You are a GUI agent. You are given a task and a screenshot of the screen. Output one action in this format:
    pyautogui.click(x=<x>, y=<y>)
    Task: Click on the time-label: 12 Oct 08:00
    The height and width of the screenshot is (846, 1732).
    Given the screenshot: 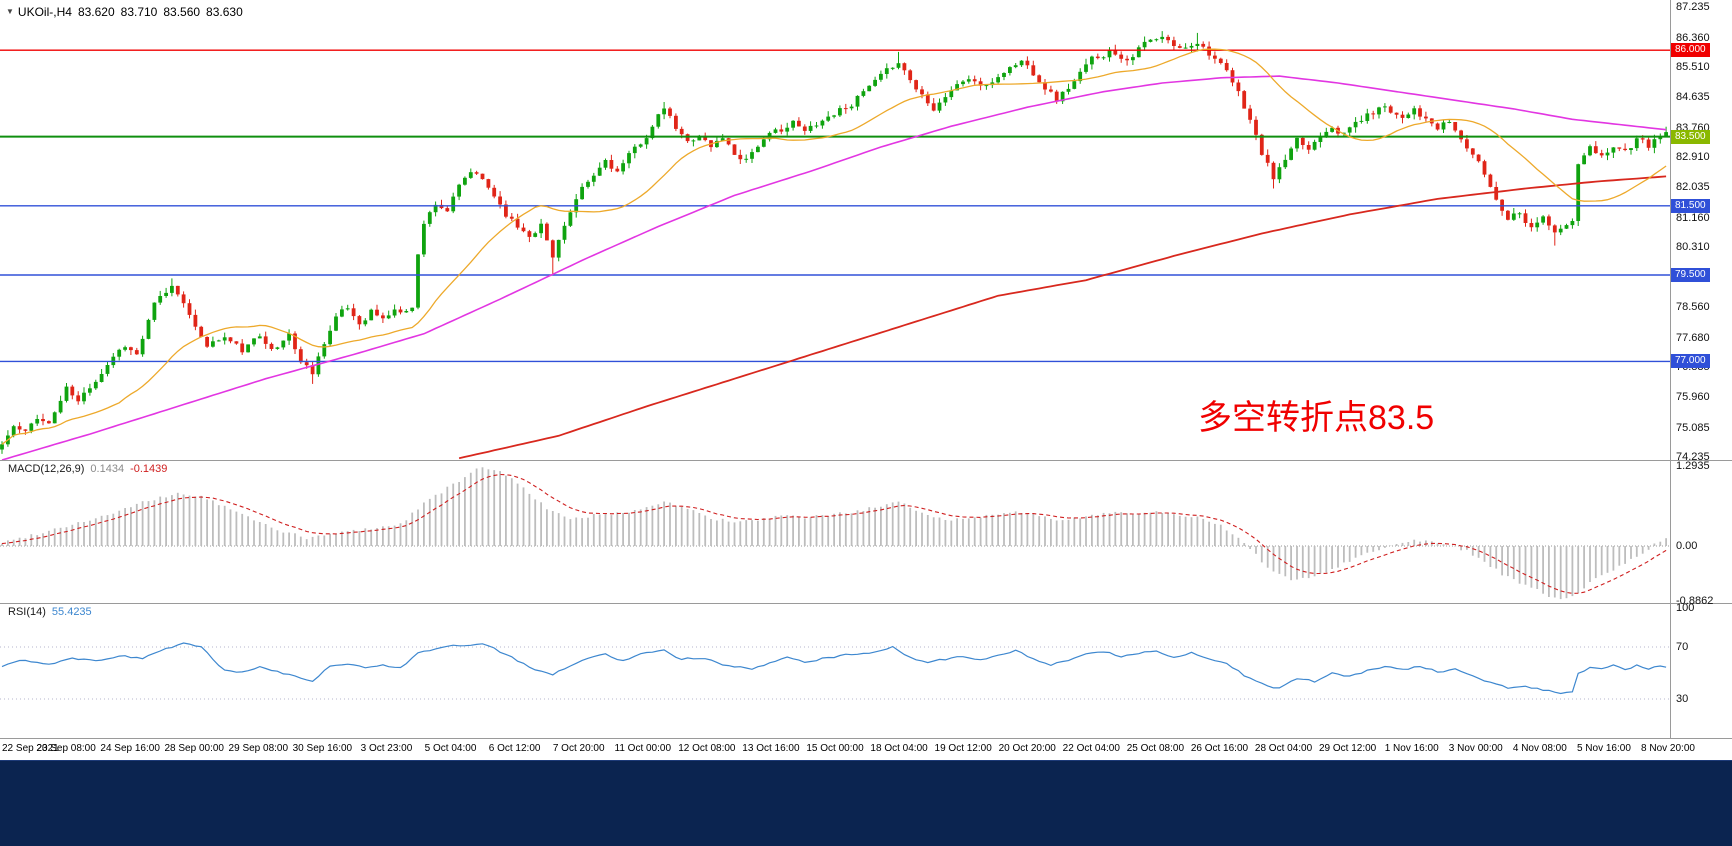 What is the action you would take?
    pyautogui.click(x=707, y=748)
    